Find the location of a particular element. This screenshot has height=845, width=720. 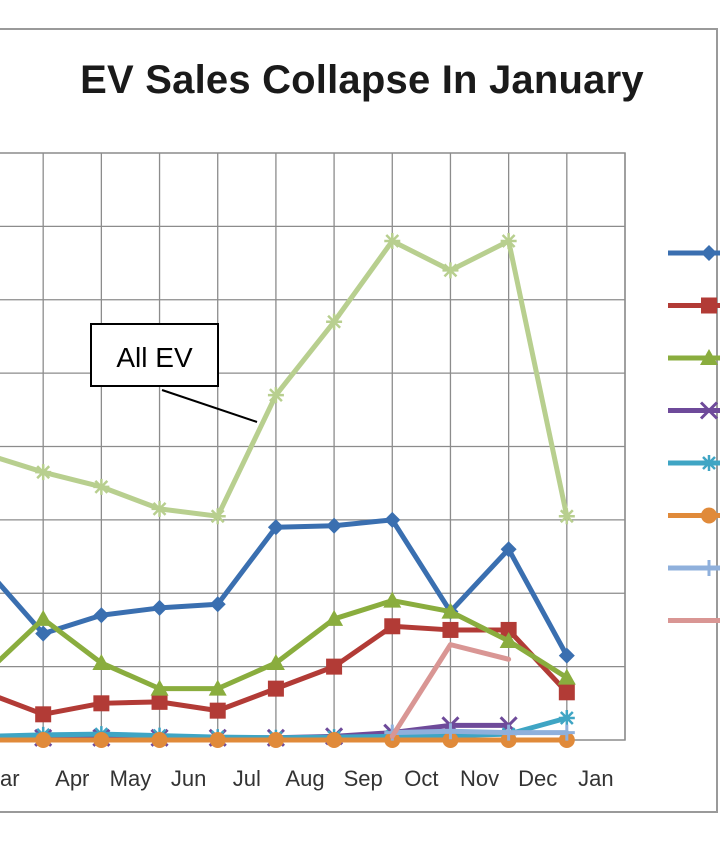

annotation-box is located at coordinates (154, 355).